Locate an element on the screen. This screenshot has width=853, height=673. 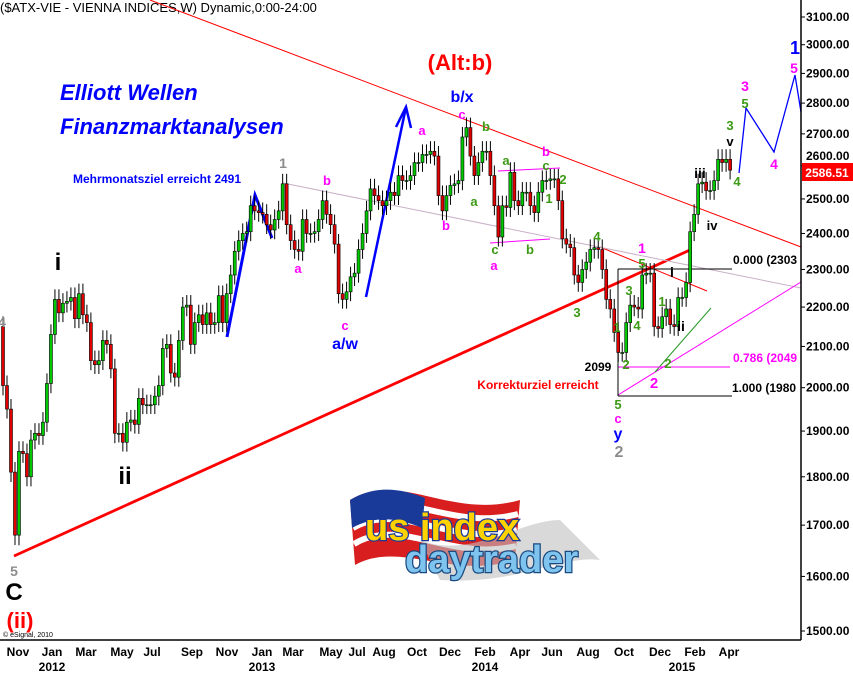
wave-label: Mehrmonatsziel erreicht 2491 is located at coordinates (157, 179).